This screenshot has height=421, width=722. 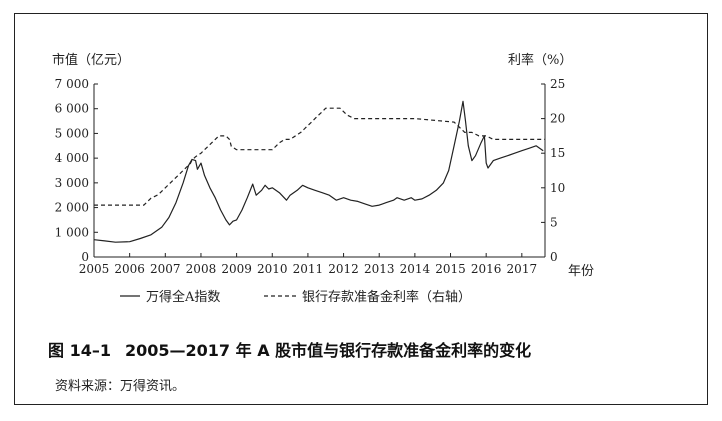 What do you see at coordinates (72, 133) in the screenshot?
I see `y-left-tick-label: 5 000` at bounding box center [72, 133].